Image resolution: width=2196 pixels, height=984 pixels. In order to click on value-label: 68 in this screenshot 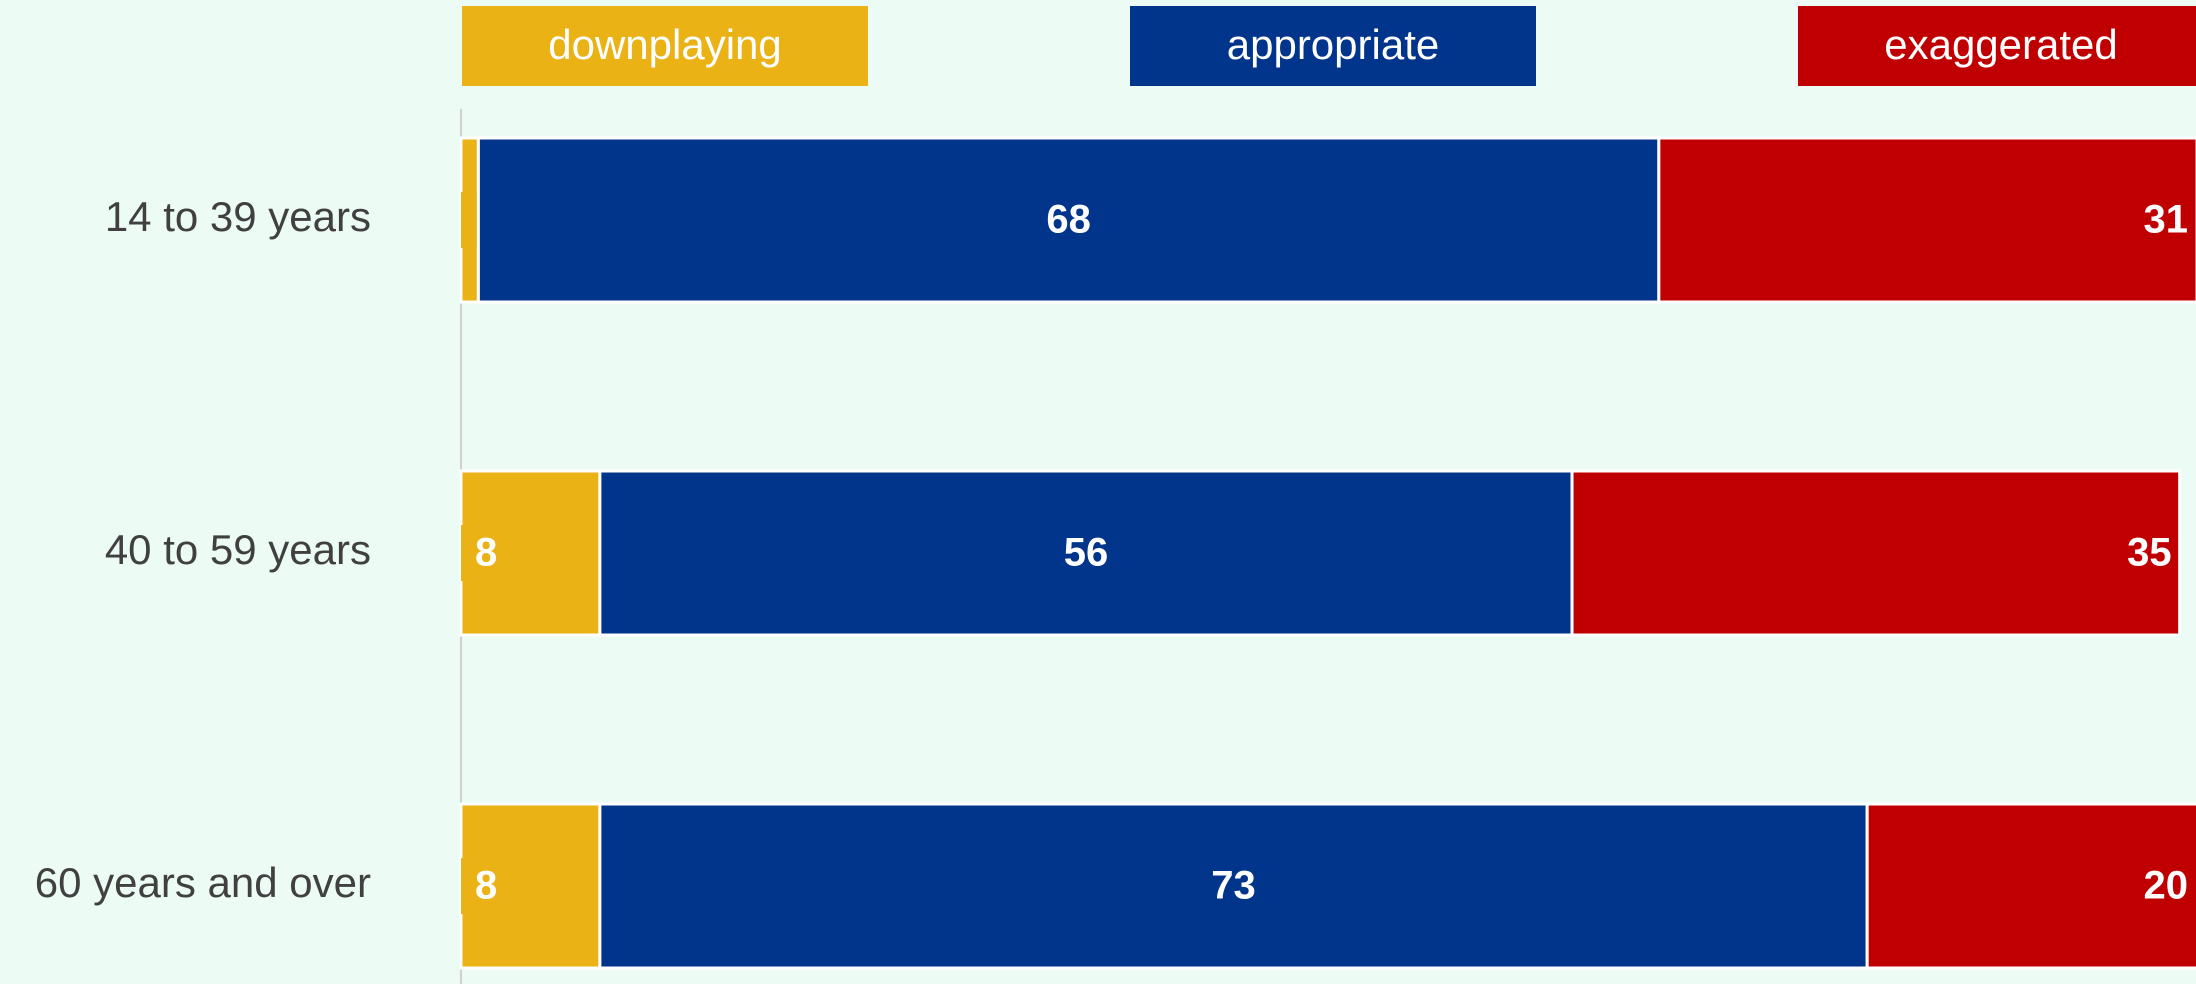, I will do `click(1068, 220)`.